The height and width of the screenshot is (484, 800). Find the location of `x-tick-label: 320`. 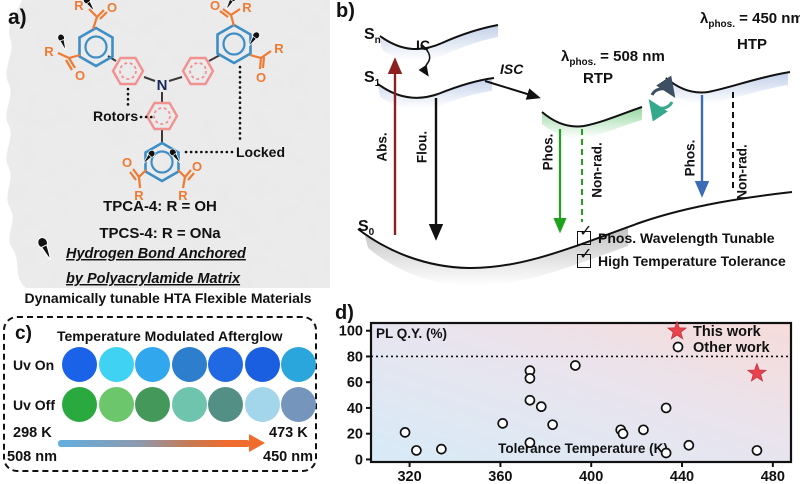

x-tick-label: 320 is located at coordinates (409, 476).